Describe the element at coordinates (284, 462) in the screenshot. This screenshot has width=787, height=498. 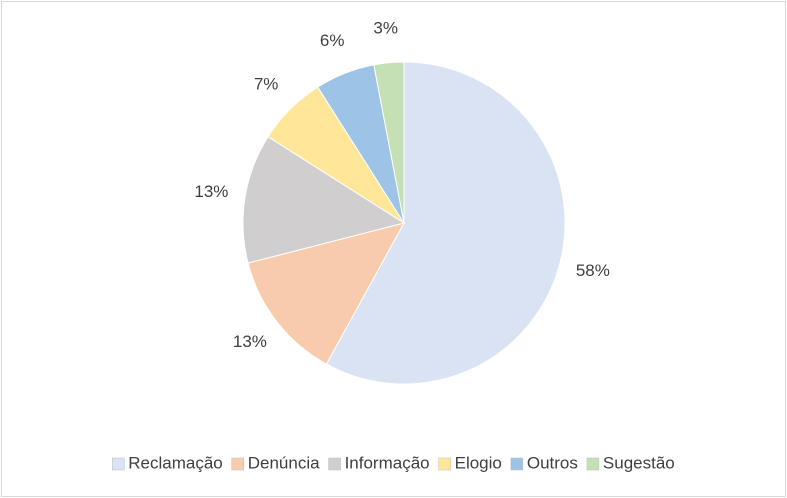
I see `legend-label: Denúncia` at that location.